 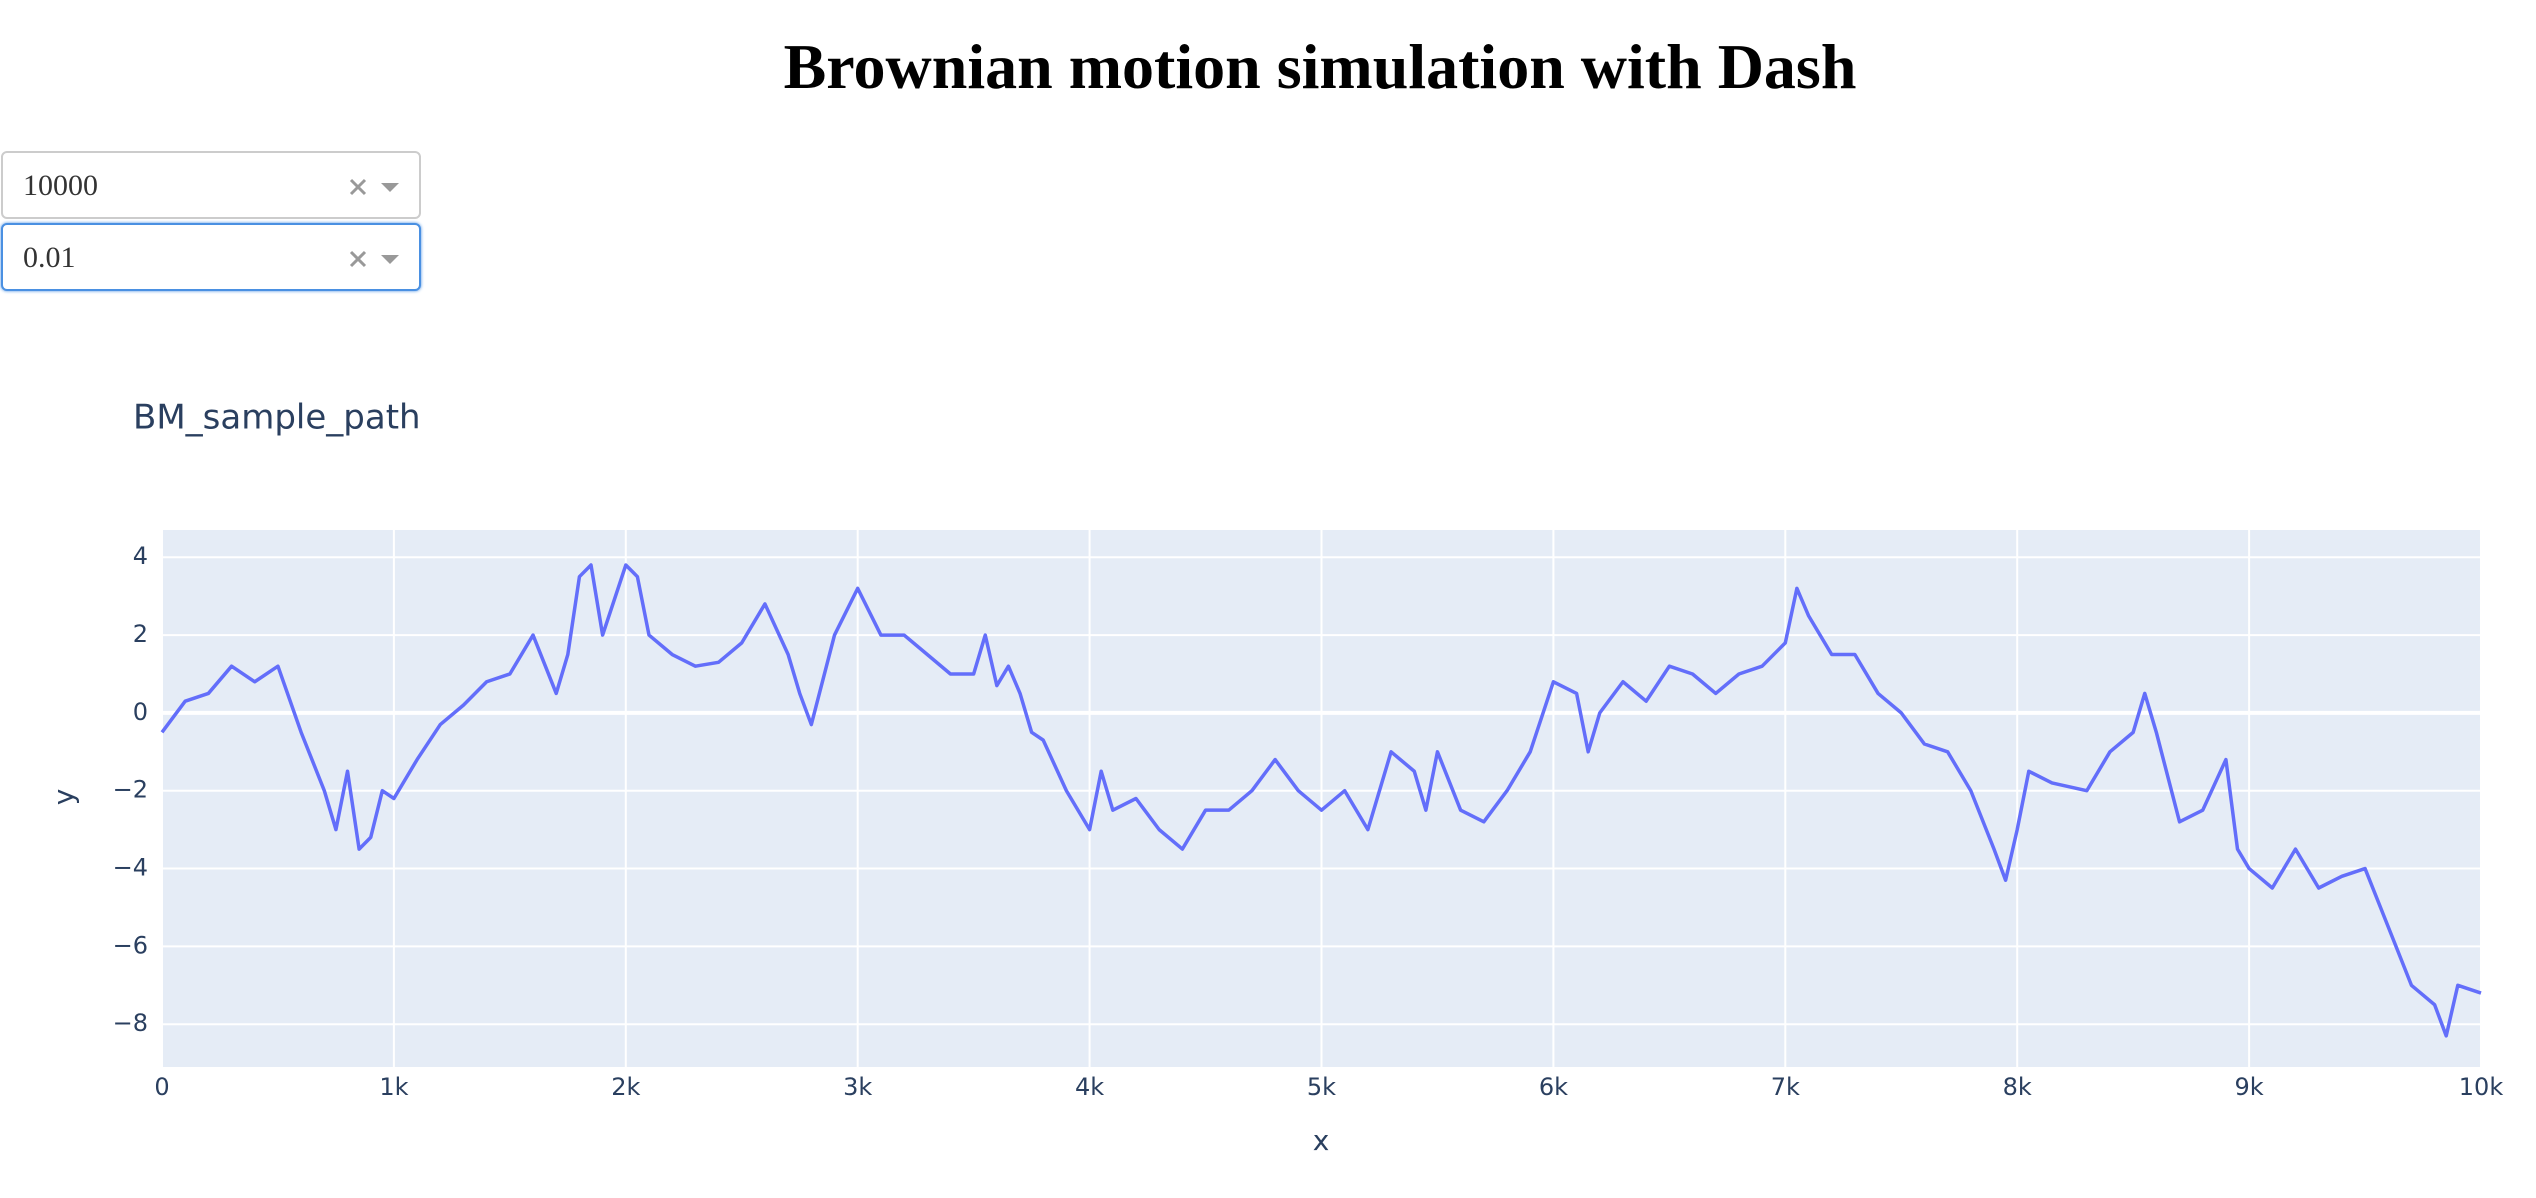 What do you see at coordinates (130, 945) in the screenshot?
I see `y-tick-label: −6` at bounding box center [130, 945].